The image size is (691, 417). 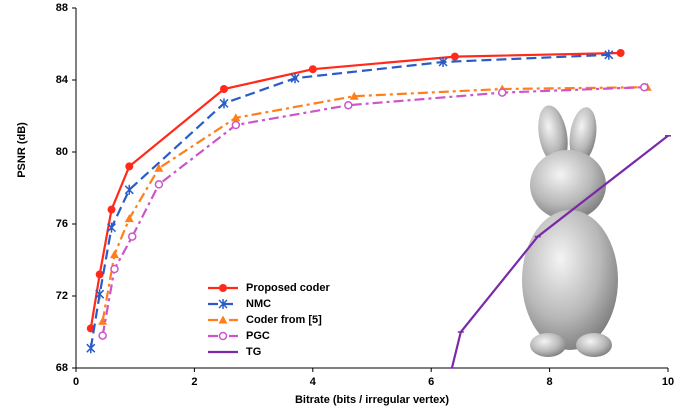 I want to click on y-axis-label: PSNR (dB), so click(x=22, y=150).